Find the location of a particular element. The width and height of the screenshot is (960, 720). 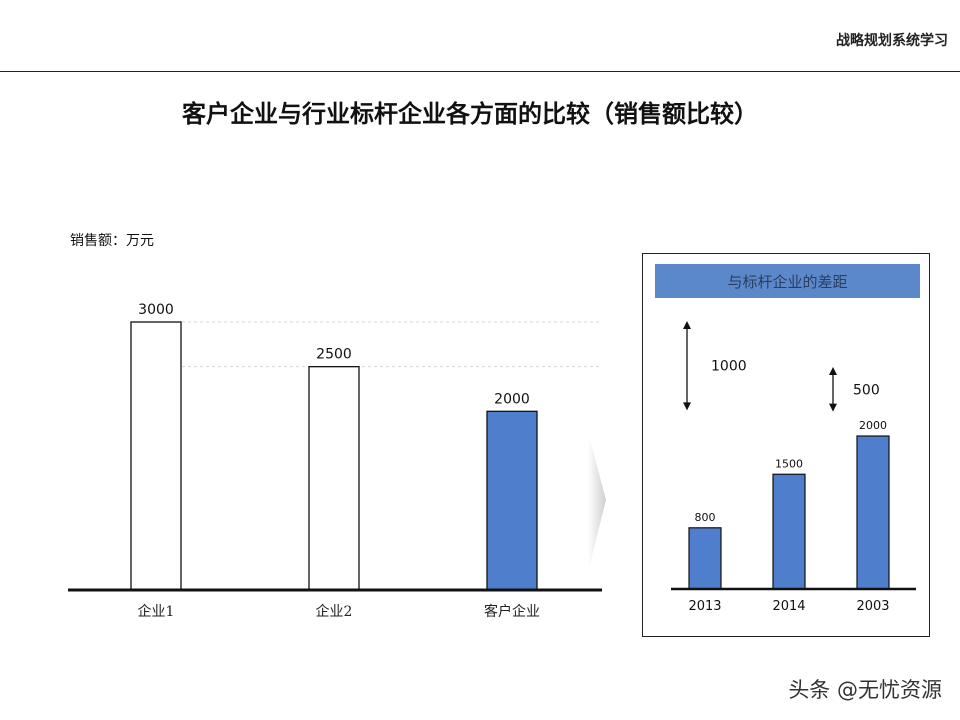

bar-value-label: 2000 is located at coordinates (512, 399).